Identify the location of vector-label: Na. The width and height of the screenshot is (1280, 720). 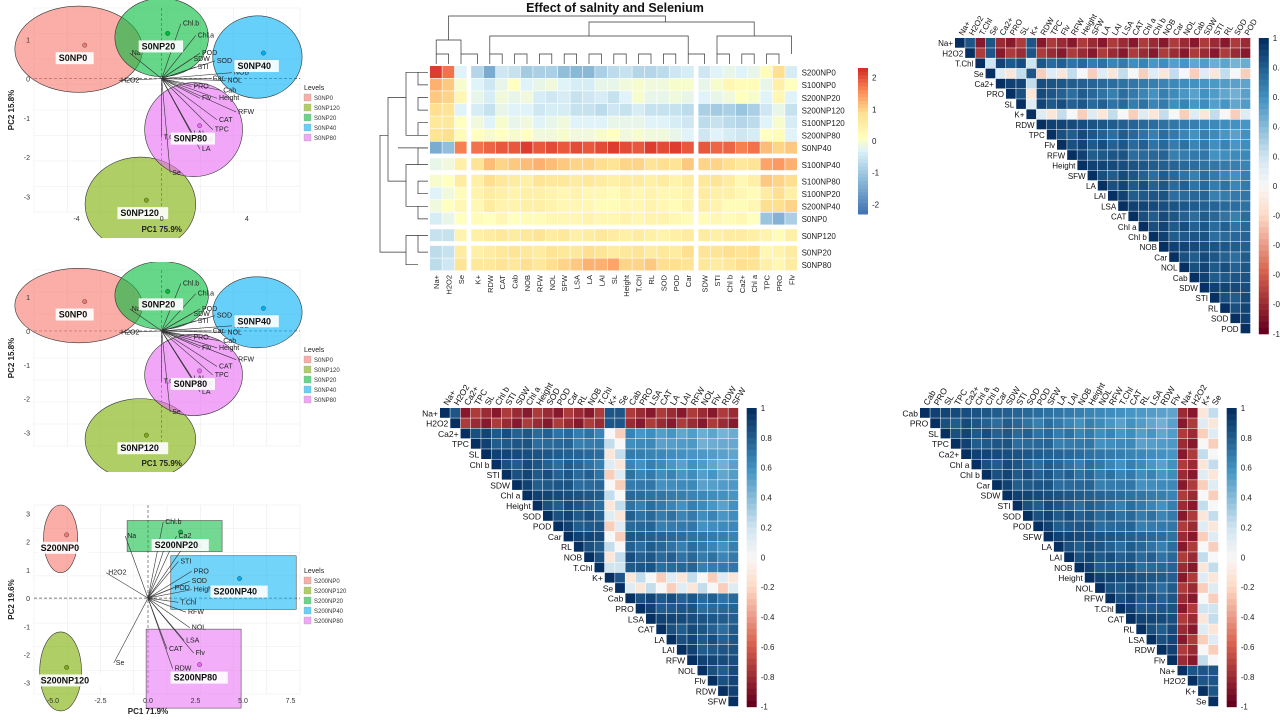
(131, 536).